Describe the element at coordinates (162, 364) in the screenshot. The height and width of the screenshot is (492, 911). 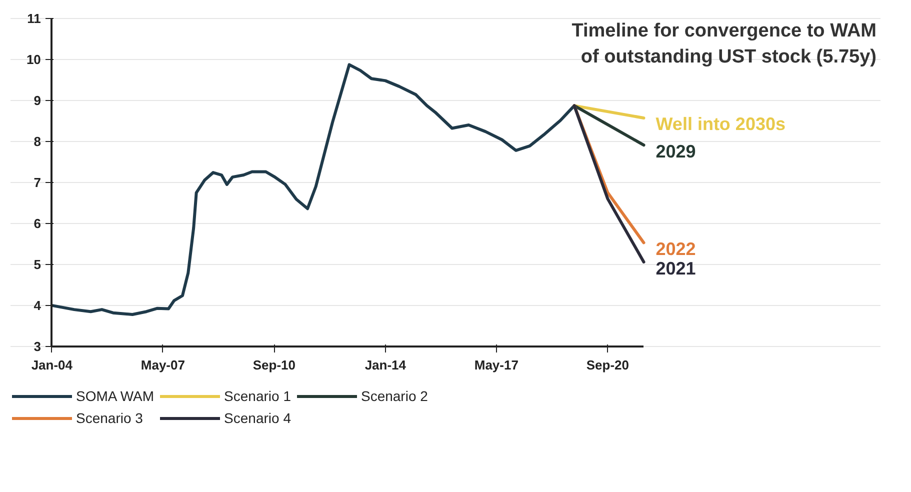
I see `x-tick-label: May-07` at that location.